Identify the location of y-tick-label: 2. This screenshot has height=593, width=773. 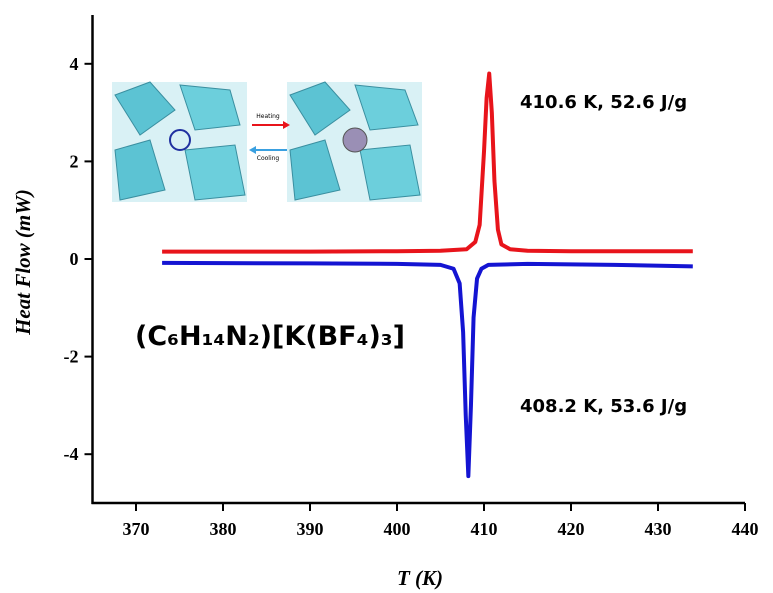
(74, 161).